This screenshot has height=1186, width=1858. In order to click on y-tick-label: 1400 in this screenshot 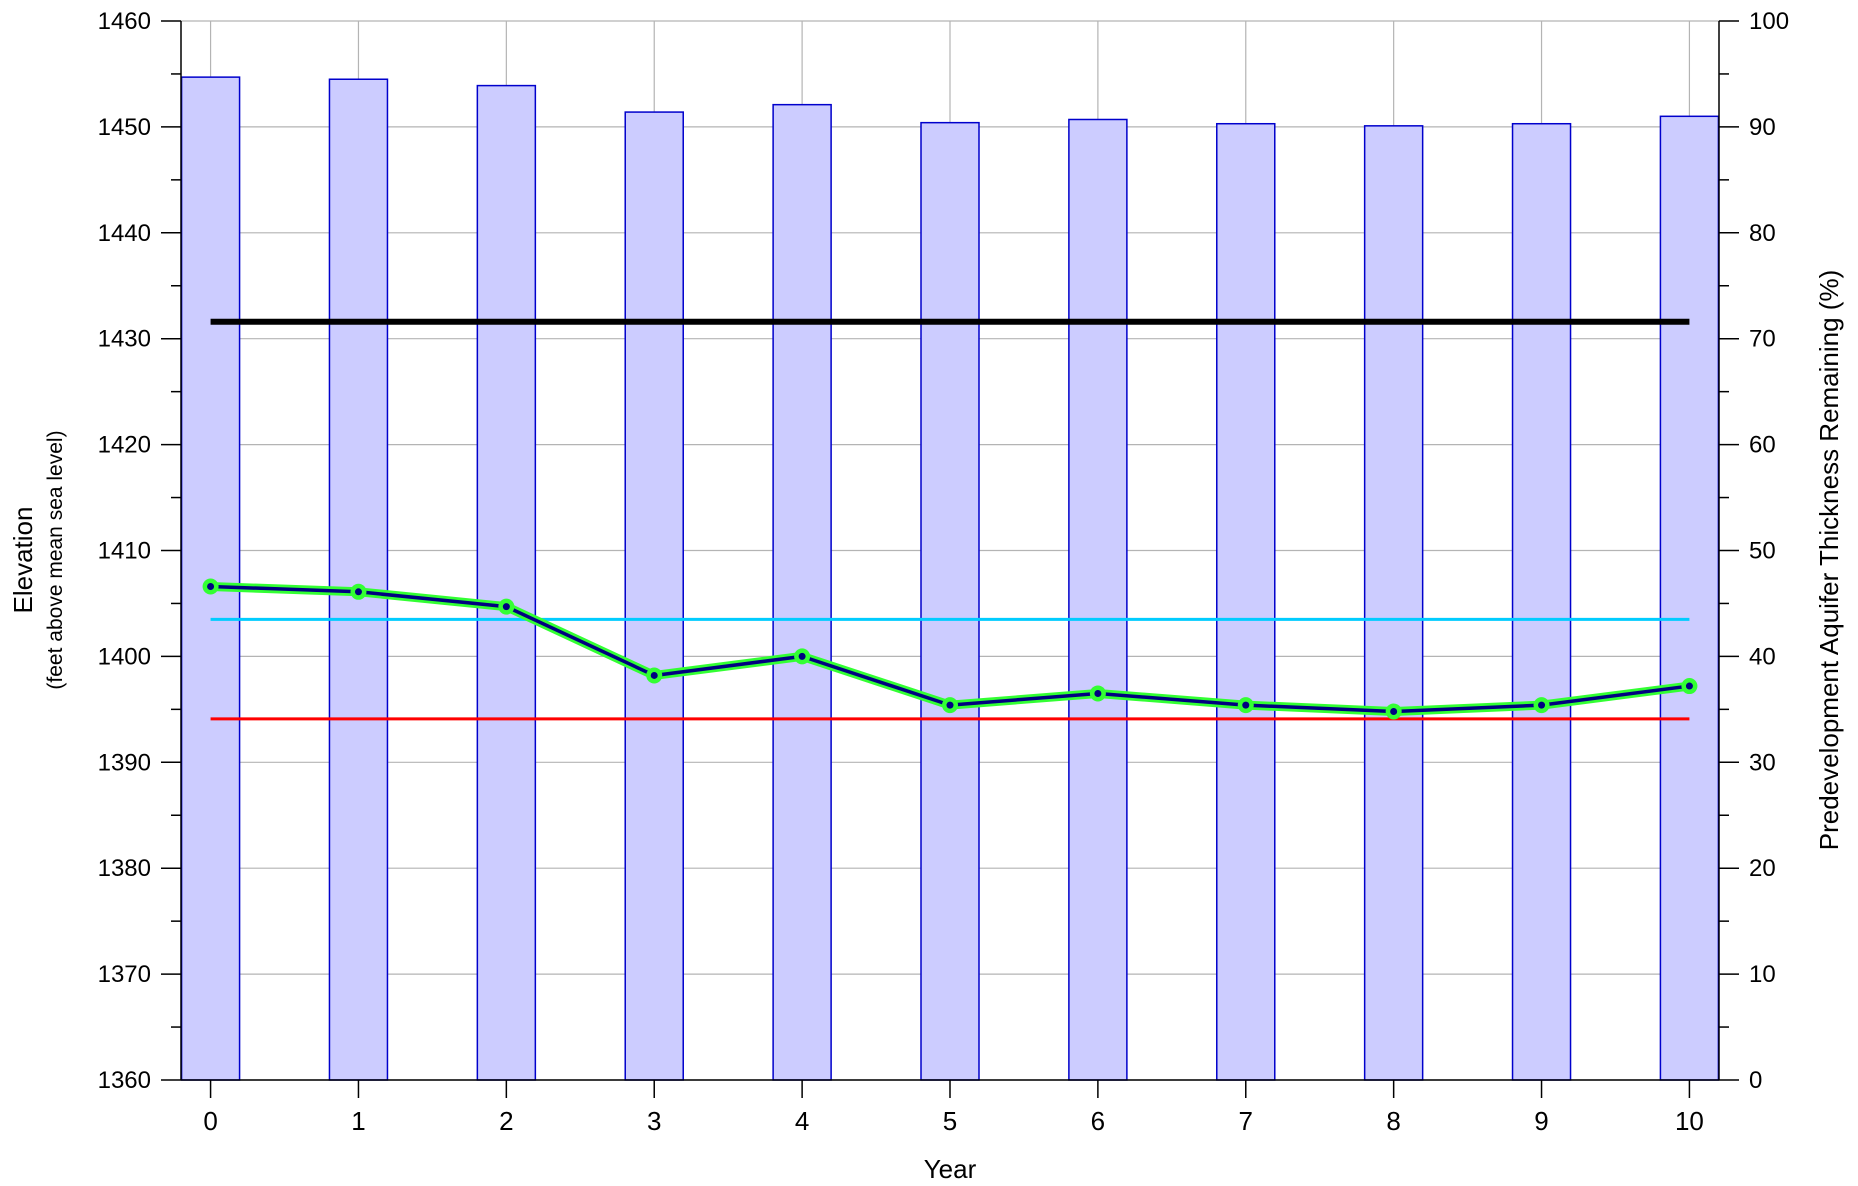, I will do `click(124, 656)`.